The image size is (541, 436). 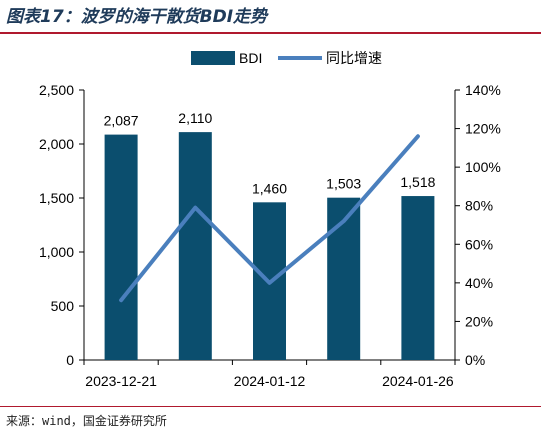 I want to click on source-rule, so click(x=270, y=406).